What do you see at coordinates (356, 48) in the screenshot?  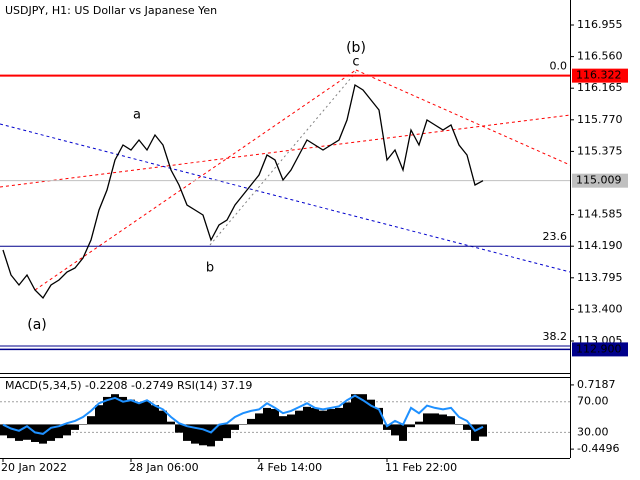 I see `wave-label: (b)` at bounding box center [356, 48].